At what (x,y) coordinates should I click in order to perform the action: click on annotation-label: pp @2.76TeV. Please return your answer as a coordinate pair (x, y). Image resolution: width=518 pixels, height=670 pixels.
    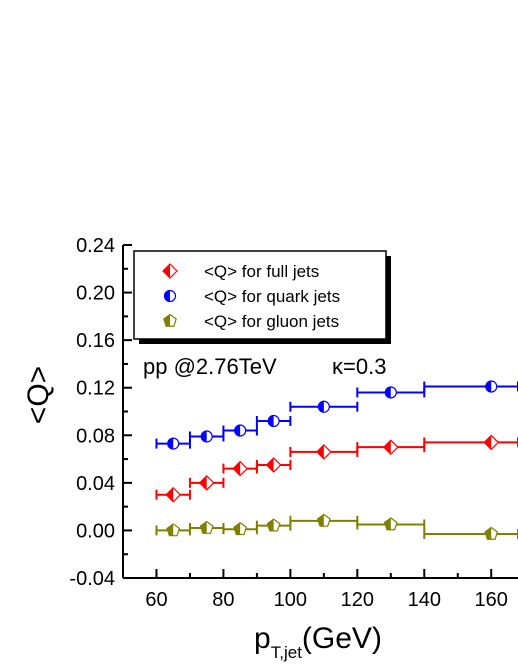
    Looking at the image, I should click on (210, 366).